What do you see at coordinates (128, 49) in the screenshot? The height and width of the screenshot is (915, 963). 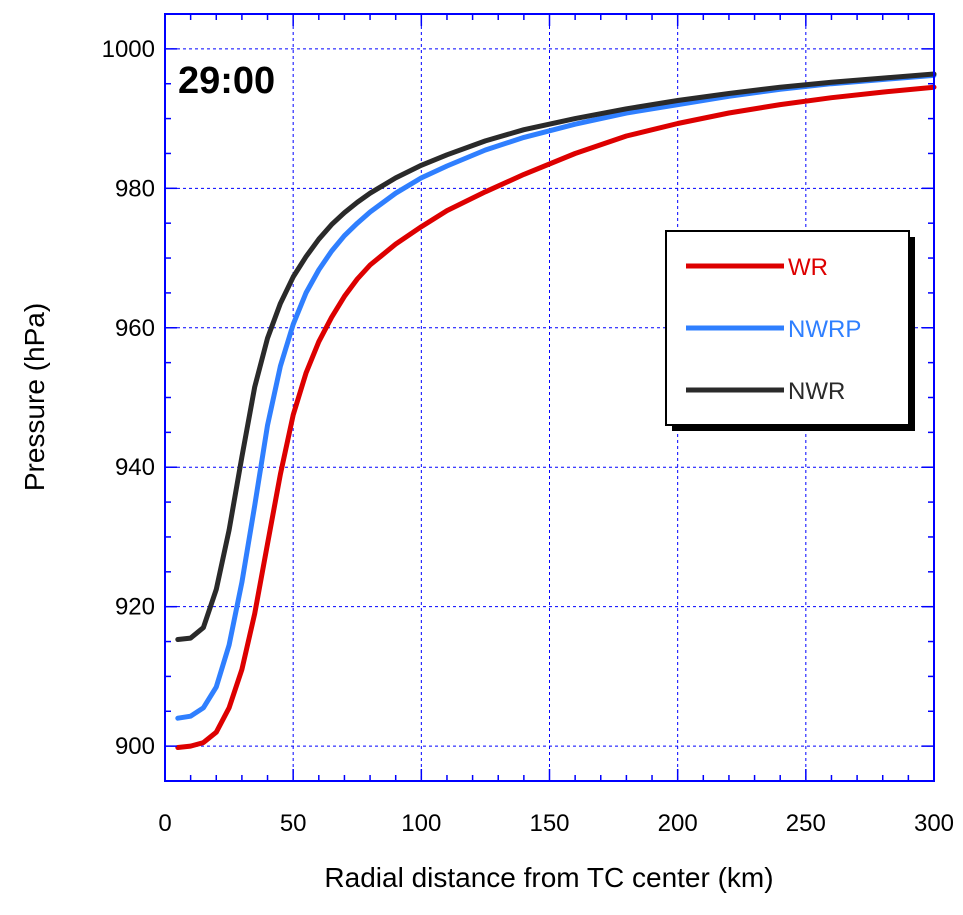 I see `y-tick-label: 1000` at bounding box center [128, 49].